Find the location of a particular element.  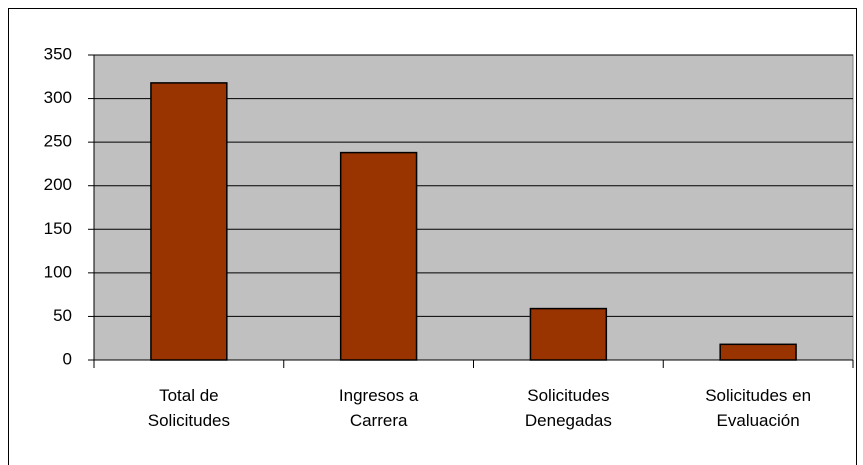

y-tick-label: 350 is located at coordinates (58, 53).